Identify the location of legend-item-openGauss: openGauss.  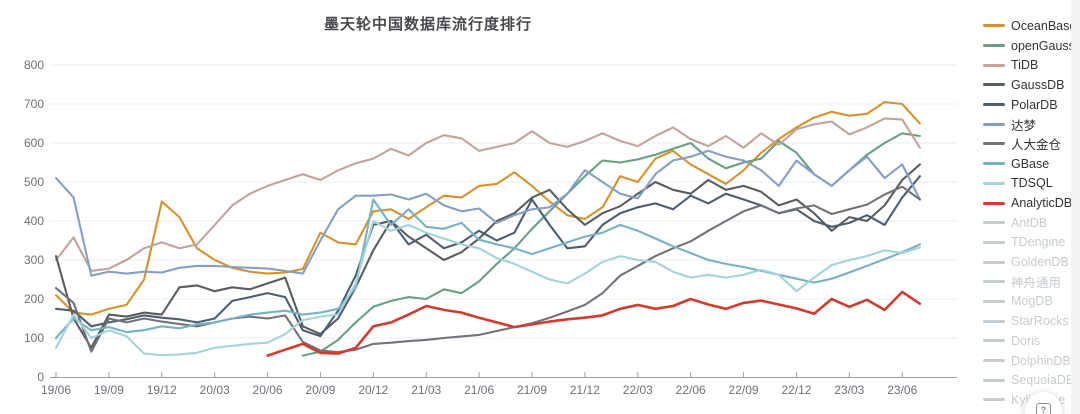
(1031, 46).